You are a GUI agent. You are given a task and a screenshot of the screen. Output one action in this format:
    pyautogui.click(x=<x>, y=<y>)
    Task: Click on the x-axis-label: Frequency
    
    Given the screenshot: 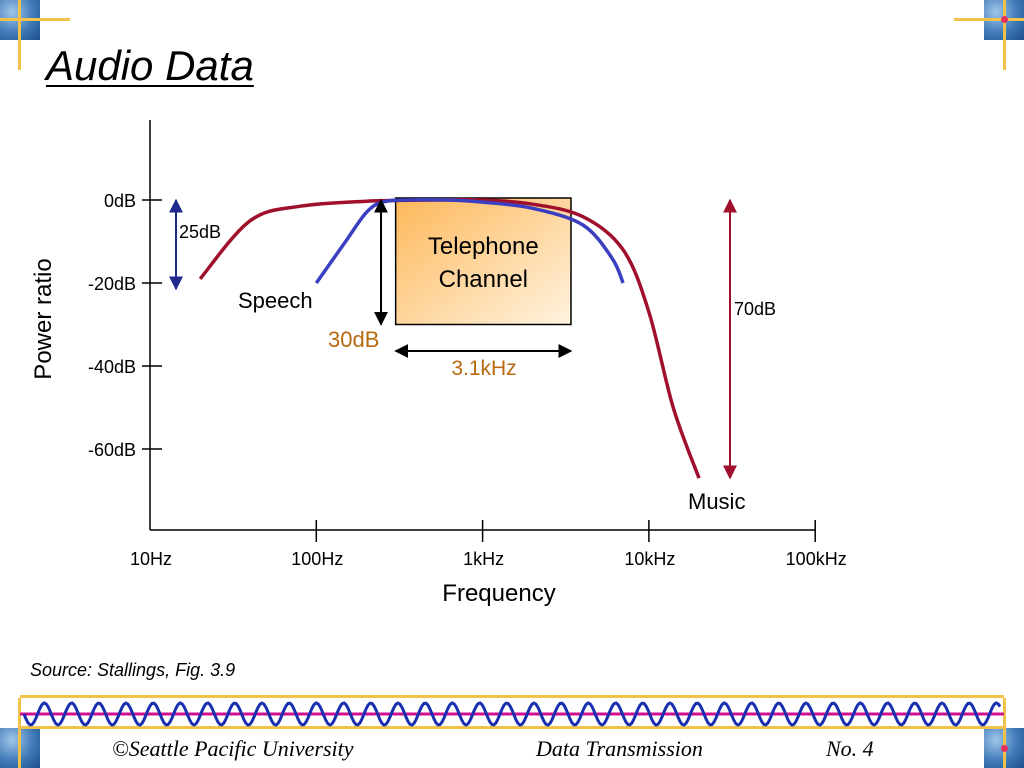 What is the action you would take?
    pyautogui.click(x=498, y=593)
    